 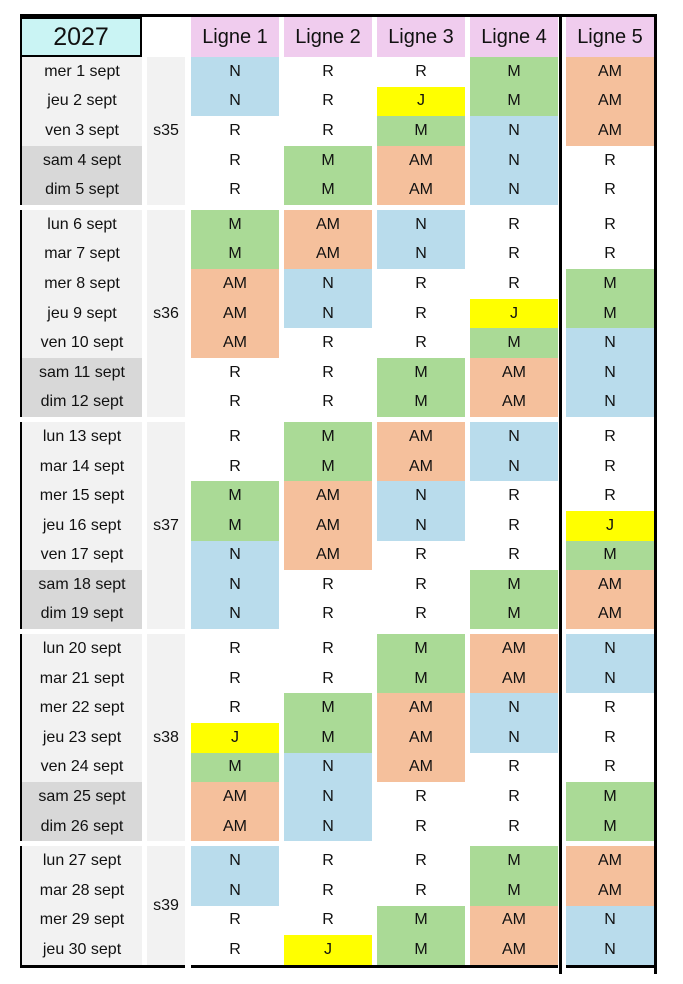 What do you see at coordinates (514, 37) in the screenshot?
I see `column-header-ligne-4: Ligne 4` at bounding box center [514, 37].